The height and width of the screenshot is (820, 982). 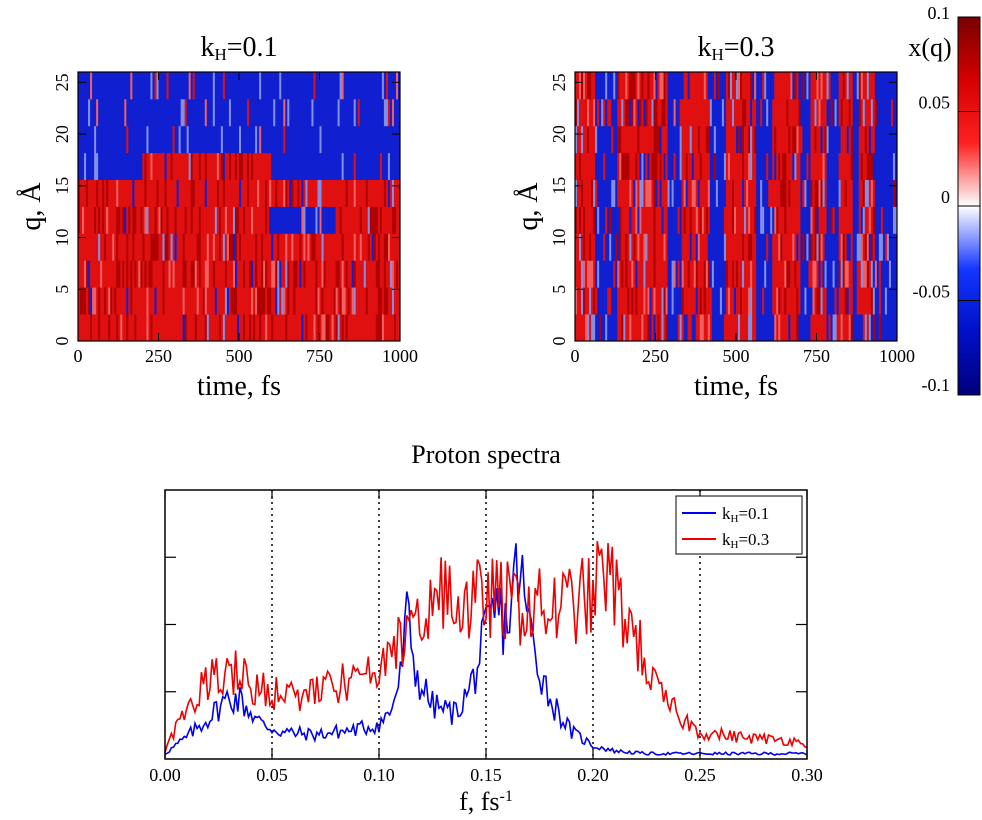 I want to click on x-tick-label: 250, so click(x=158, y=356).